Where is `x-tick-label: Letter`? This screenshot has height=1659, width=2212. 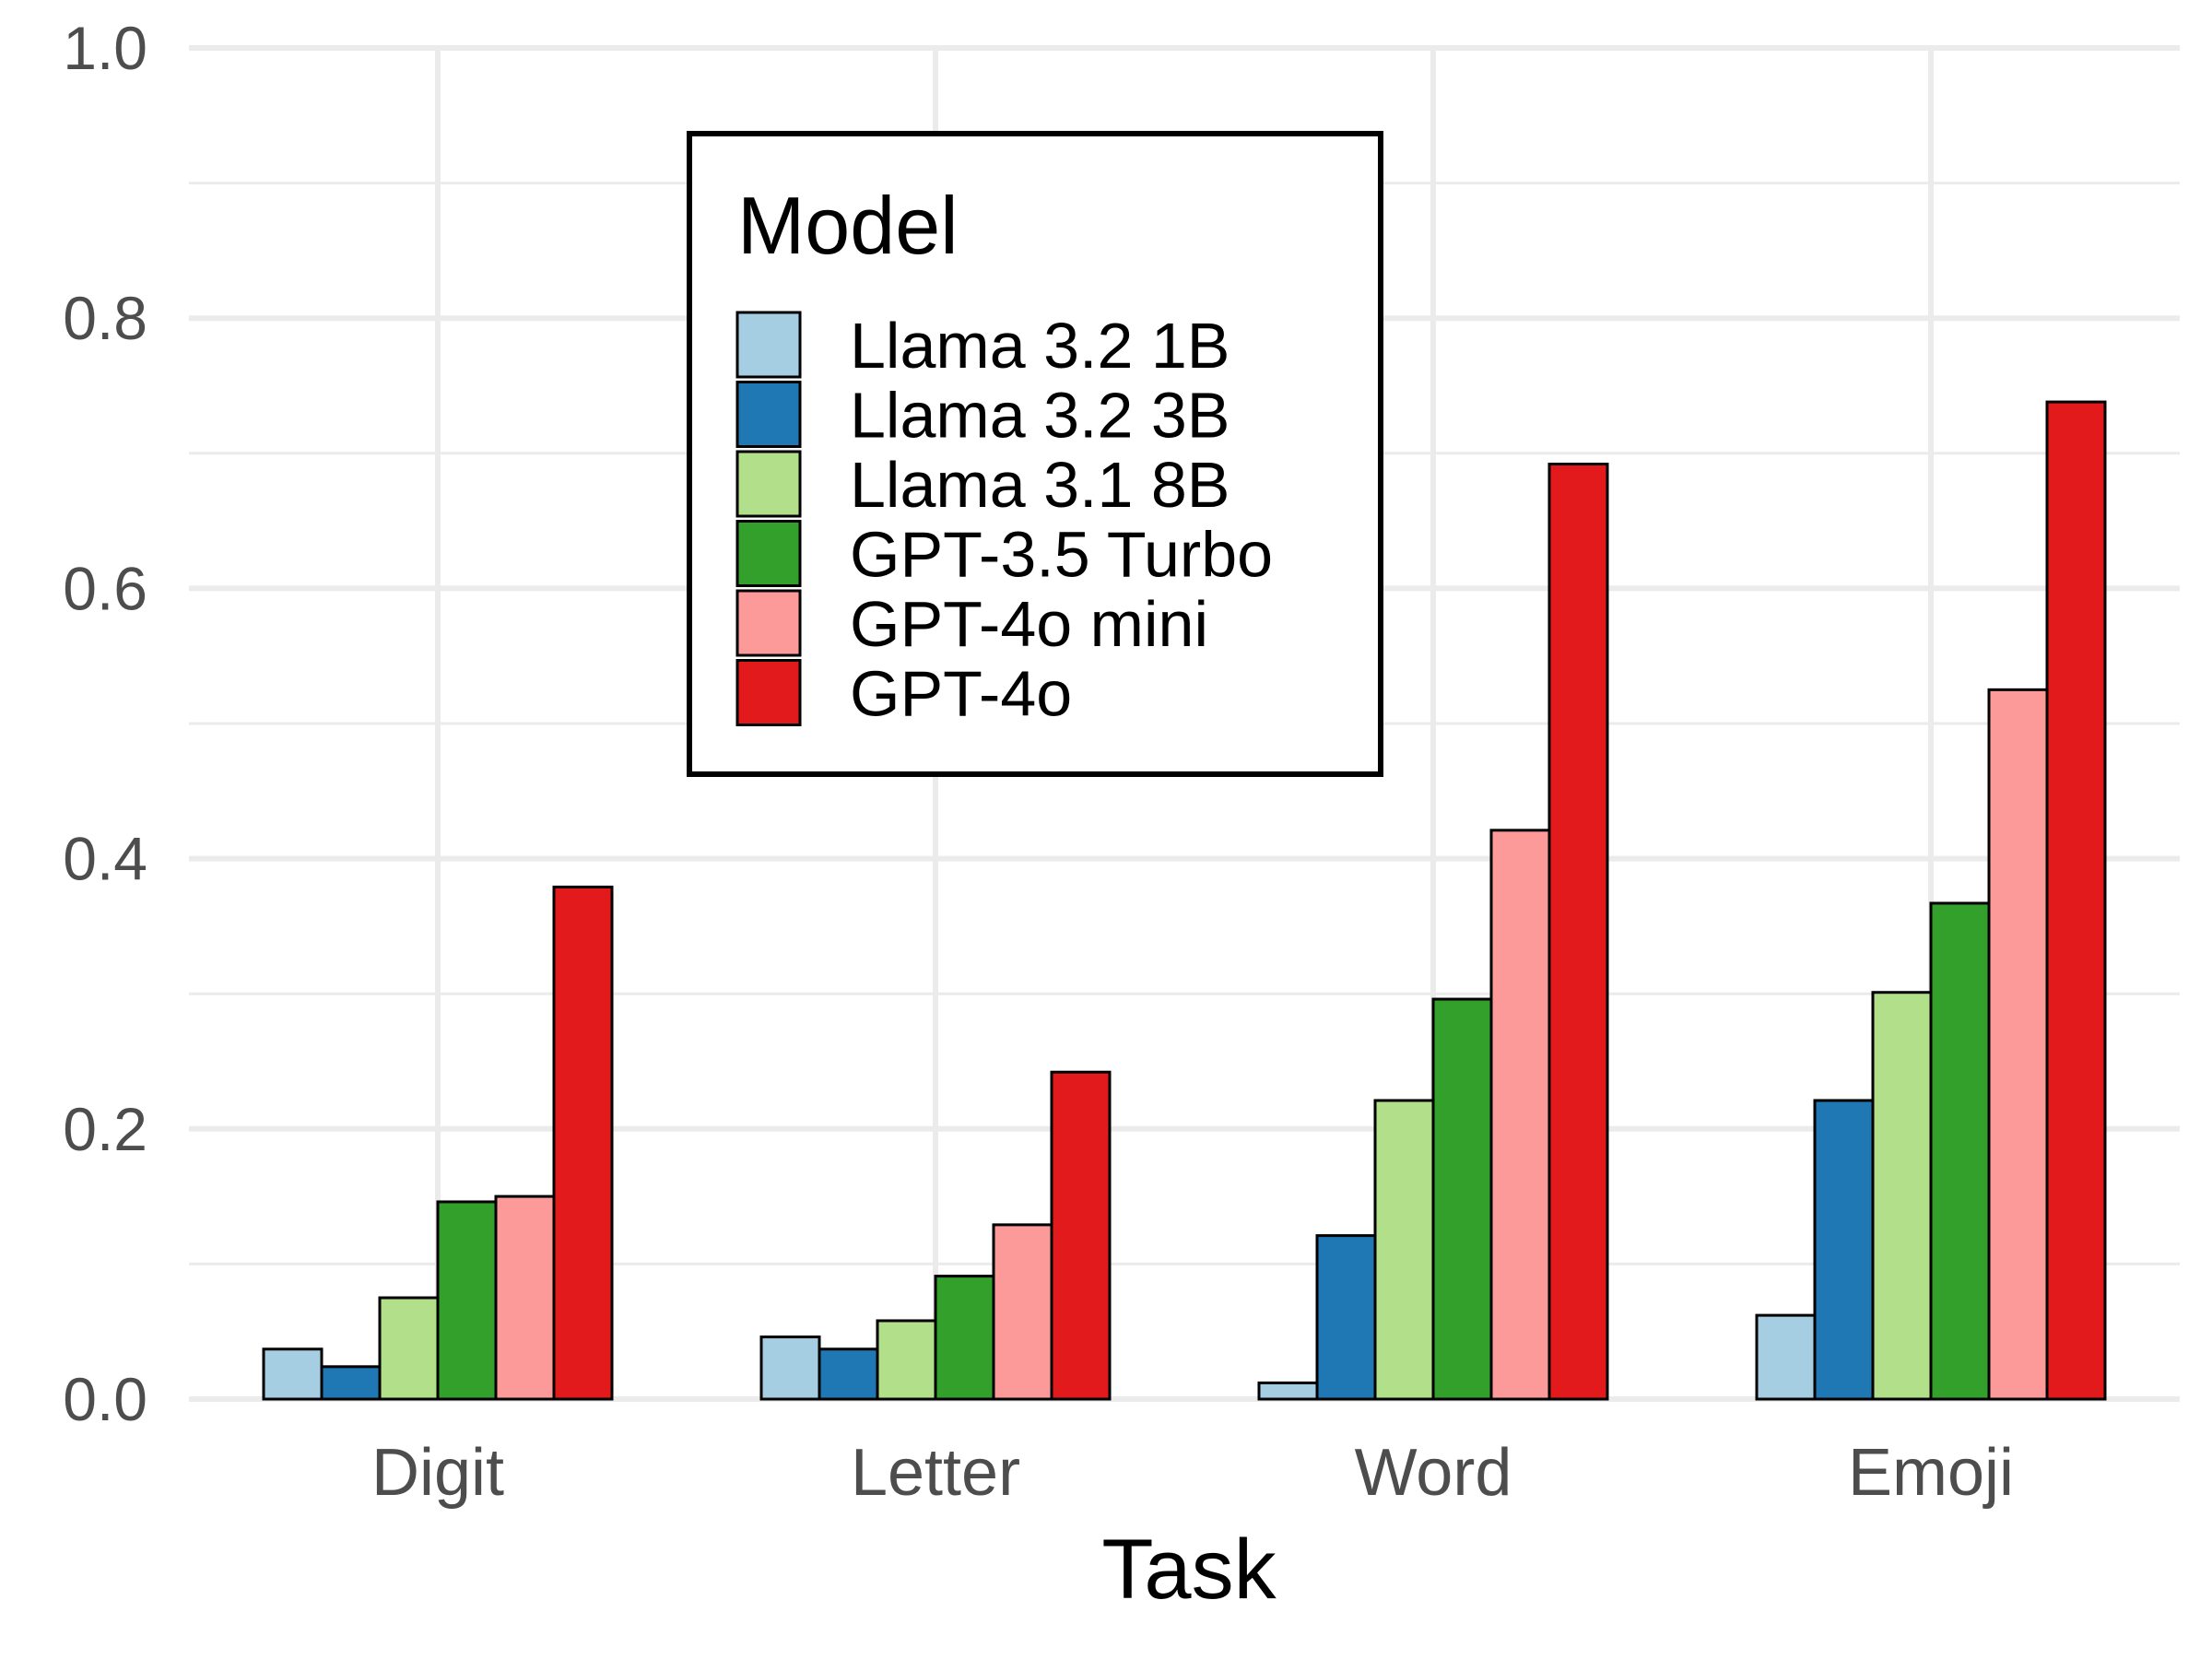 x-tick-label: Letter is located at coordinates (935, 1473).